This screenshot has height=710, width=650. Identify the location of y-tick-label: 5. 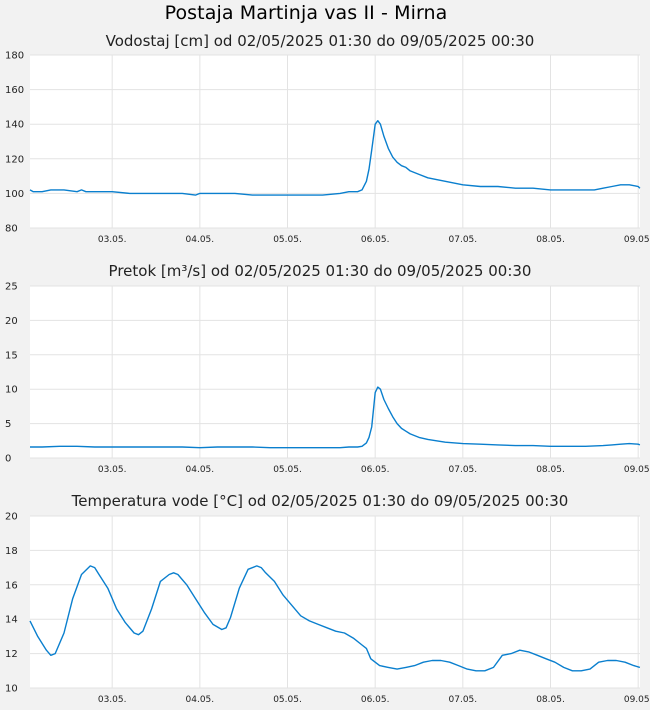
(8, 424).